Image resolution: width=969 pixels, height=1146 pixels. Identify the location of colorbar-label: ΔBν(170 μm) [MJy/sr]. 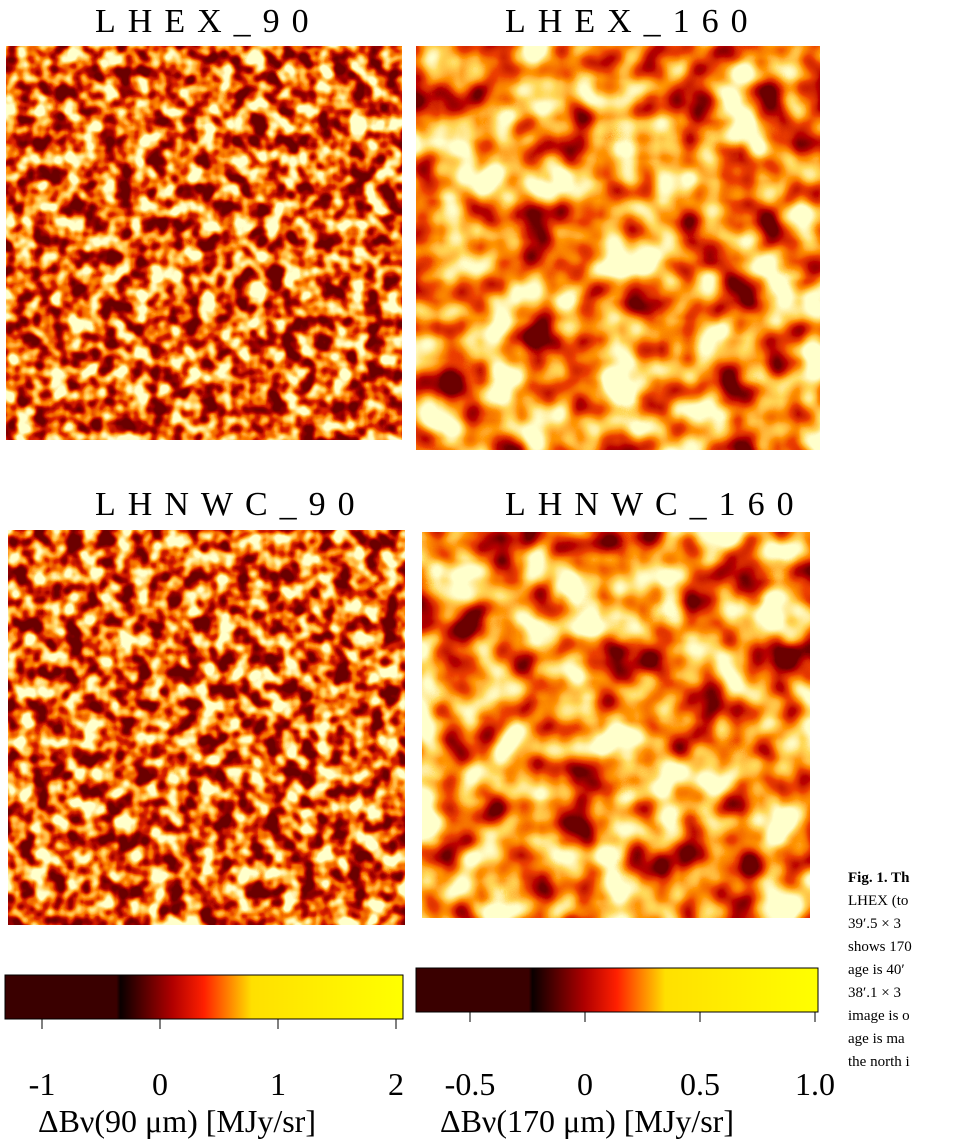
(587, 1121).